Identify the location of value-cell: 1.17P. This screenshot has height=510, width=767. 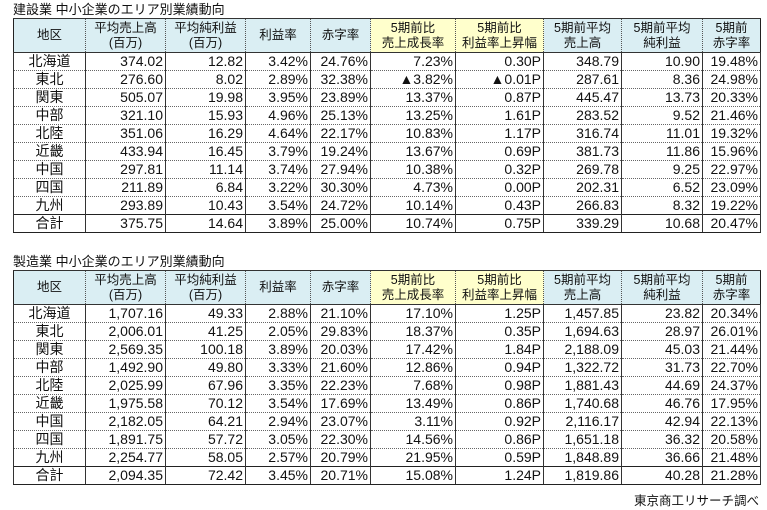
(499, 133).